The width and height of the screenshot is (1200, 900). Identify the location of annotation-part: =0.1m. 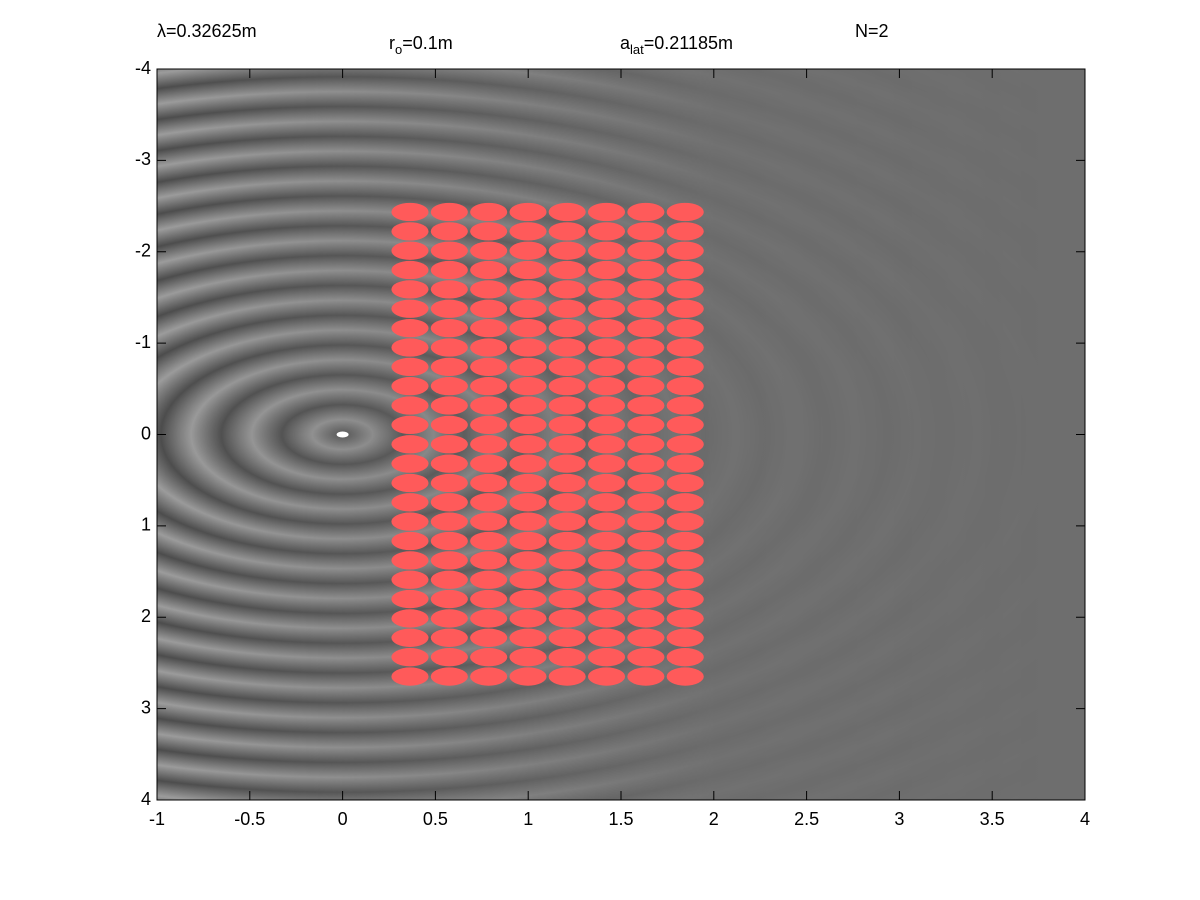
(427, 43).